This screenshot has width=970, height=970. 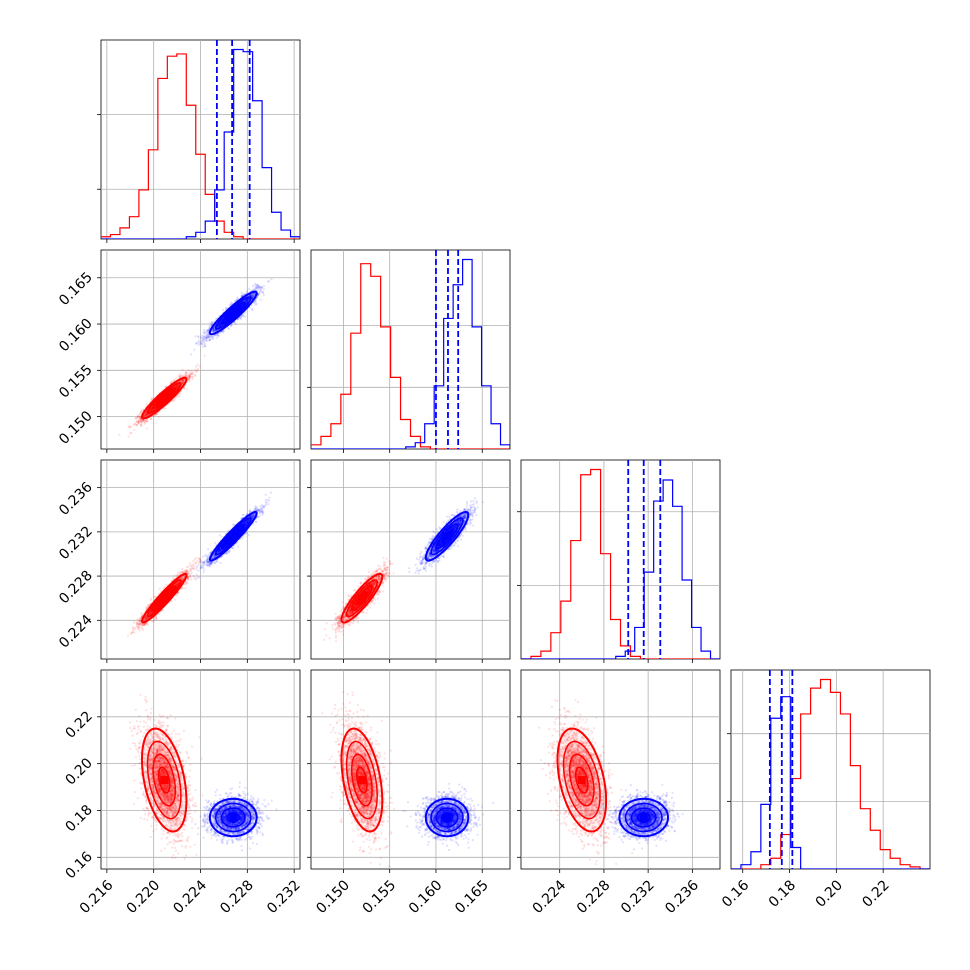 I want to click on panel-frame, so click(x=410, y=349).